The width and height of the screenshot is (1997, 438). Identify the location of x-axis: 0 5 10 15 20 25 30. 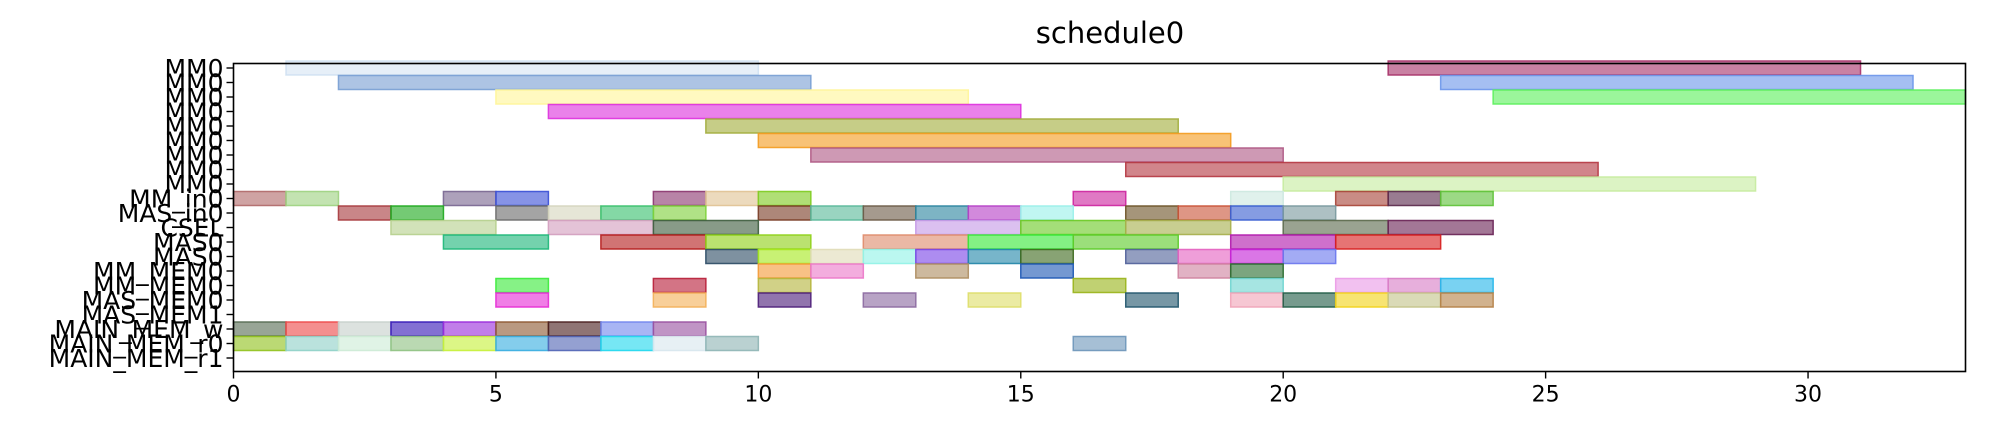
(1025, 390).